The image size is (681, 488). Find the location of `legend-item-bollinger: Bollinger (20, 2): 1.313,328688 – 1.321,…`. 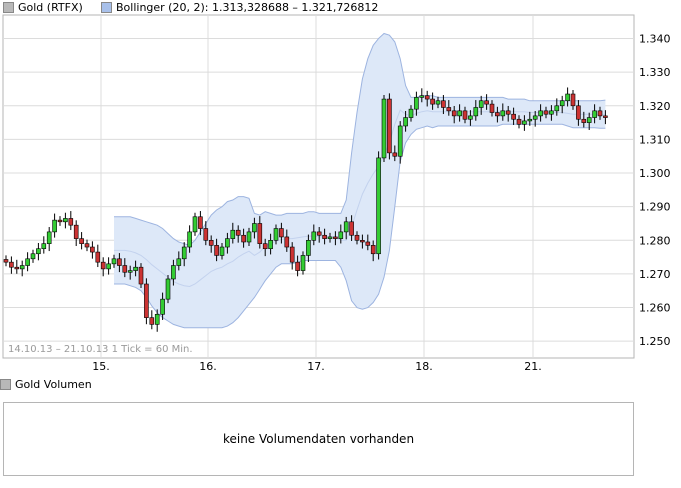

legend-item-bollinger: Bollinger (20, 2): 1.313,328688 – 1.321,… is located at coordinates (239, 7).